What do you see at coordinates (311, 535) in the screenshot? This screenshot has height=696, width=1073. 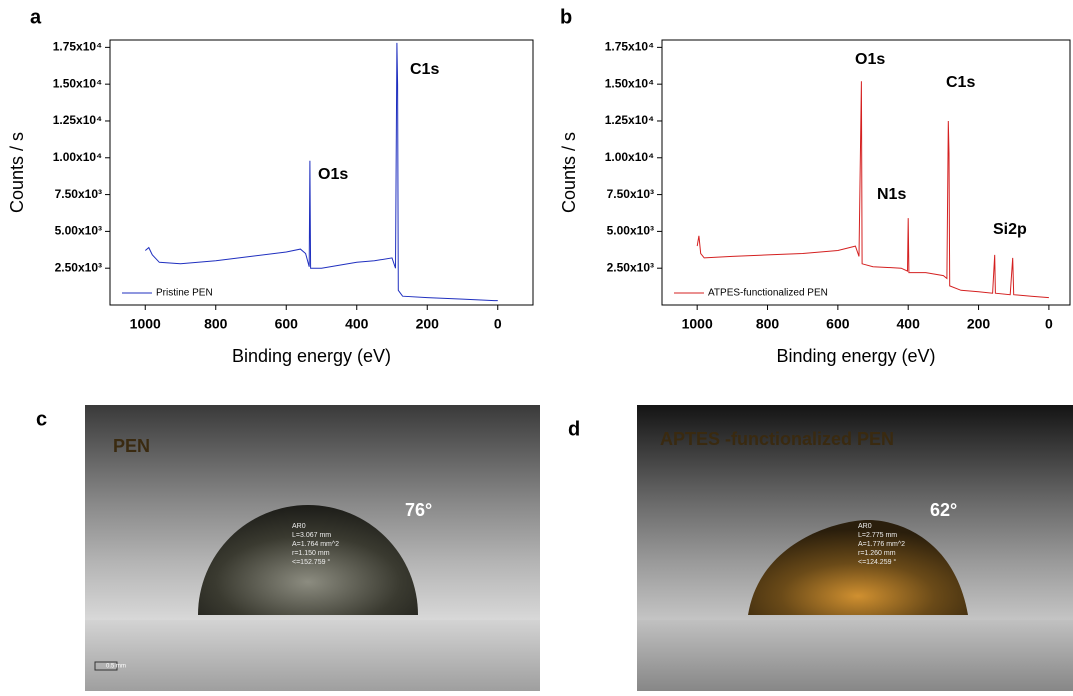 I see `readout: L=3.067 mm` at bounding box center [311, 535].